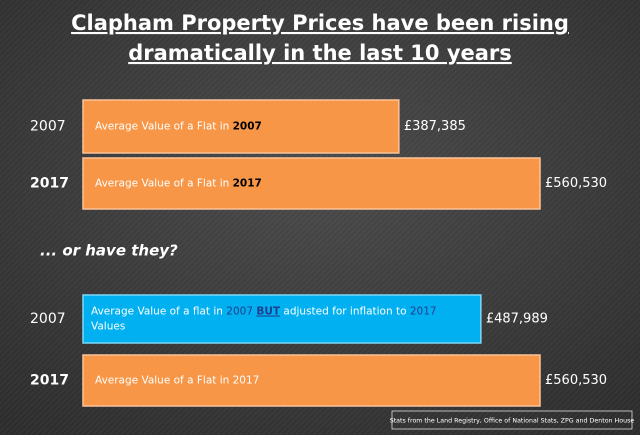 The height and width of the screenshot is (435, 640). I want to click on source-box, so click(512, 420).